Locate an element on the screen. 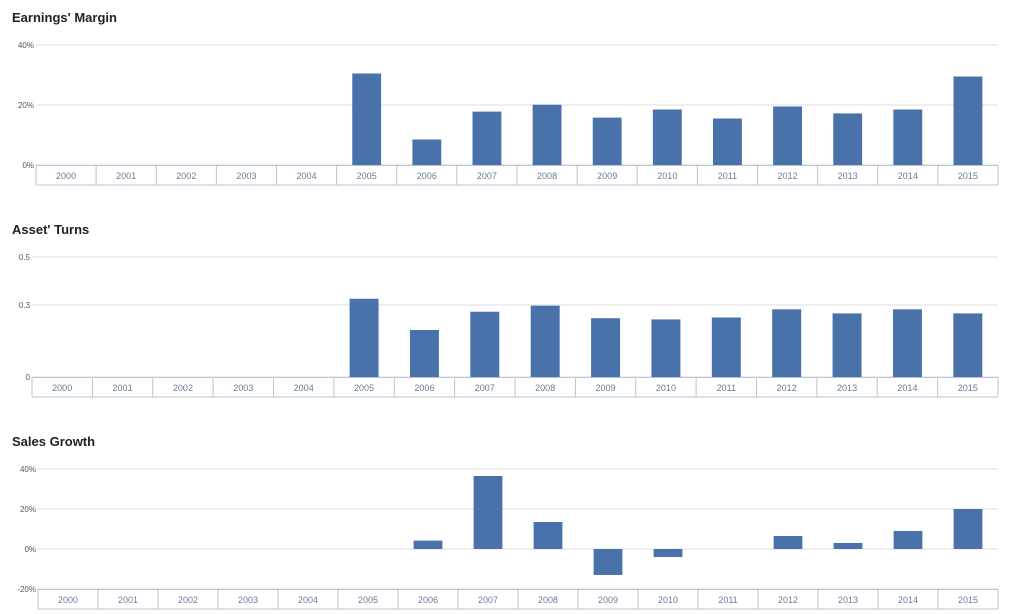 Image resolution: width=1012 pixels, height=614 pixels. chart-title: Asset' Turns is located at coordinates (51, 229).